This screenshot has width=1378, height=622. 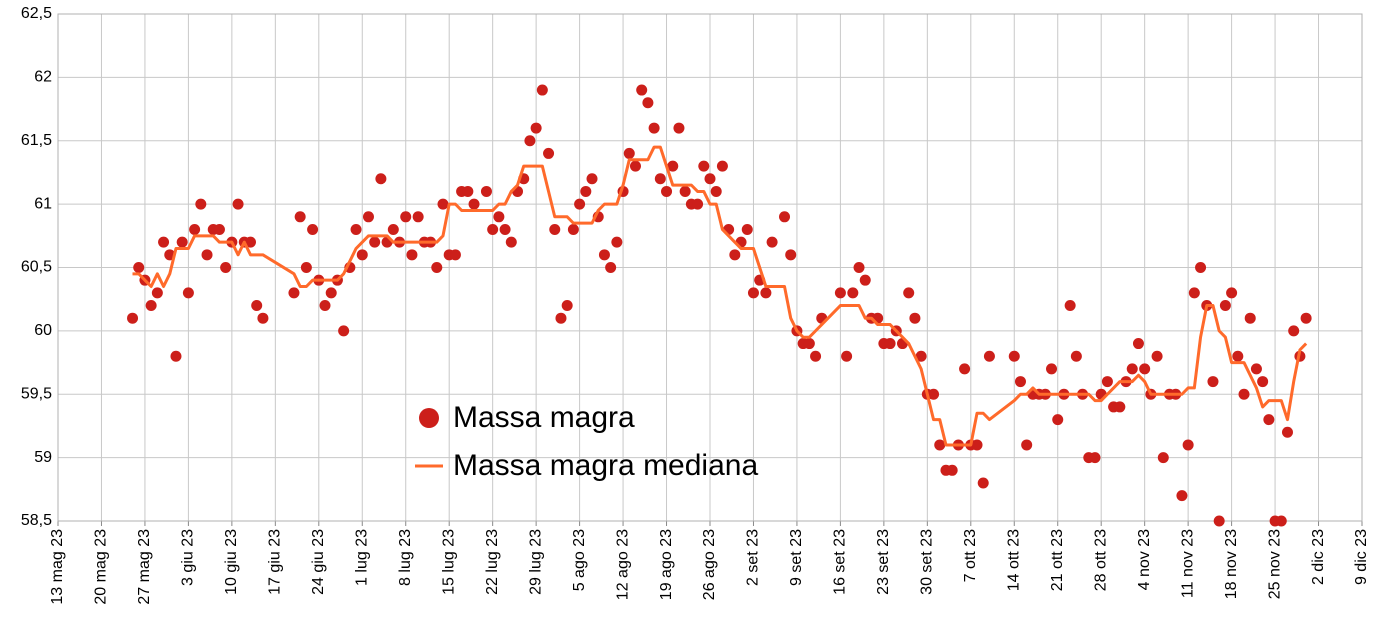 What do you see at coordinates (622, 564) in the screenshot?
I see `x-tick-label: 12 ago 23` at bounding box center [622, 564].